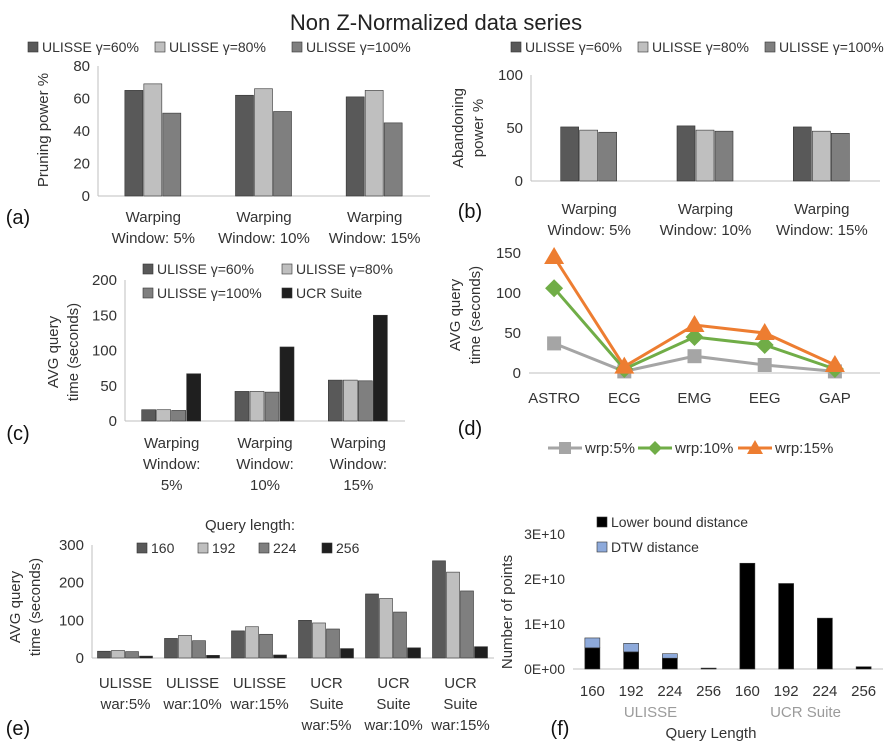 The width and height of the screenshot is (892, 747). What do you see at coordinates (694, 398) in the screenshot?
I see `x-tick-label-d: EMG` at bounding box center [694, 398].